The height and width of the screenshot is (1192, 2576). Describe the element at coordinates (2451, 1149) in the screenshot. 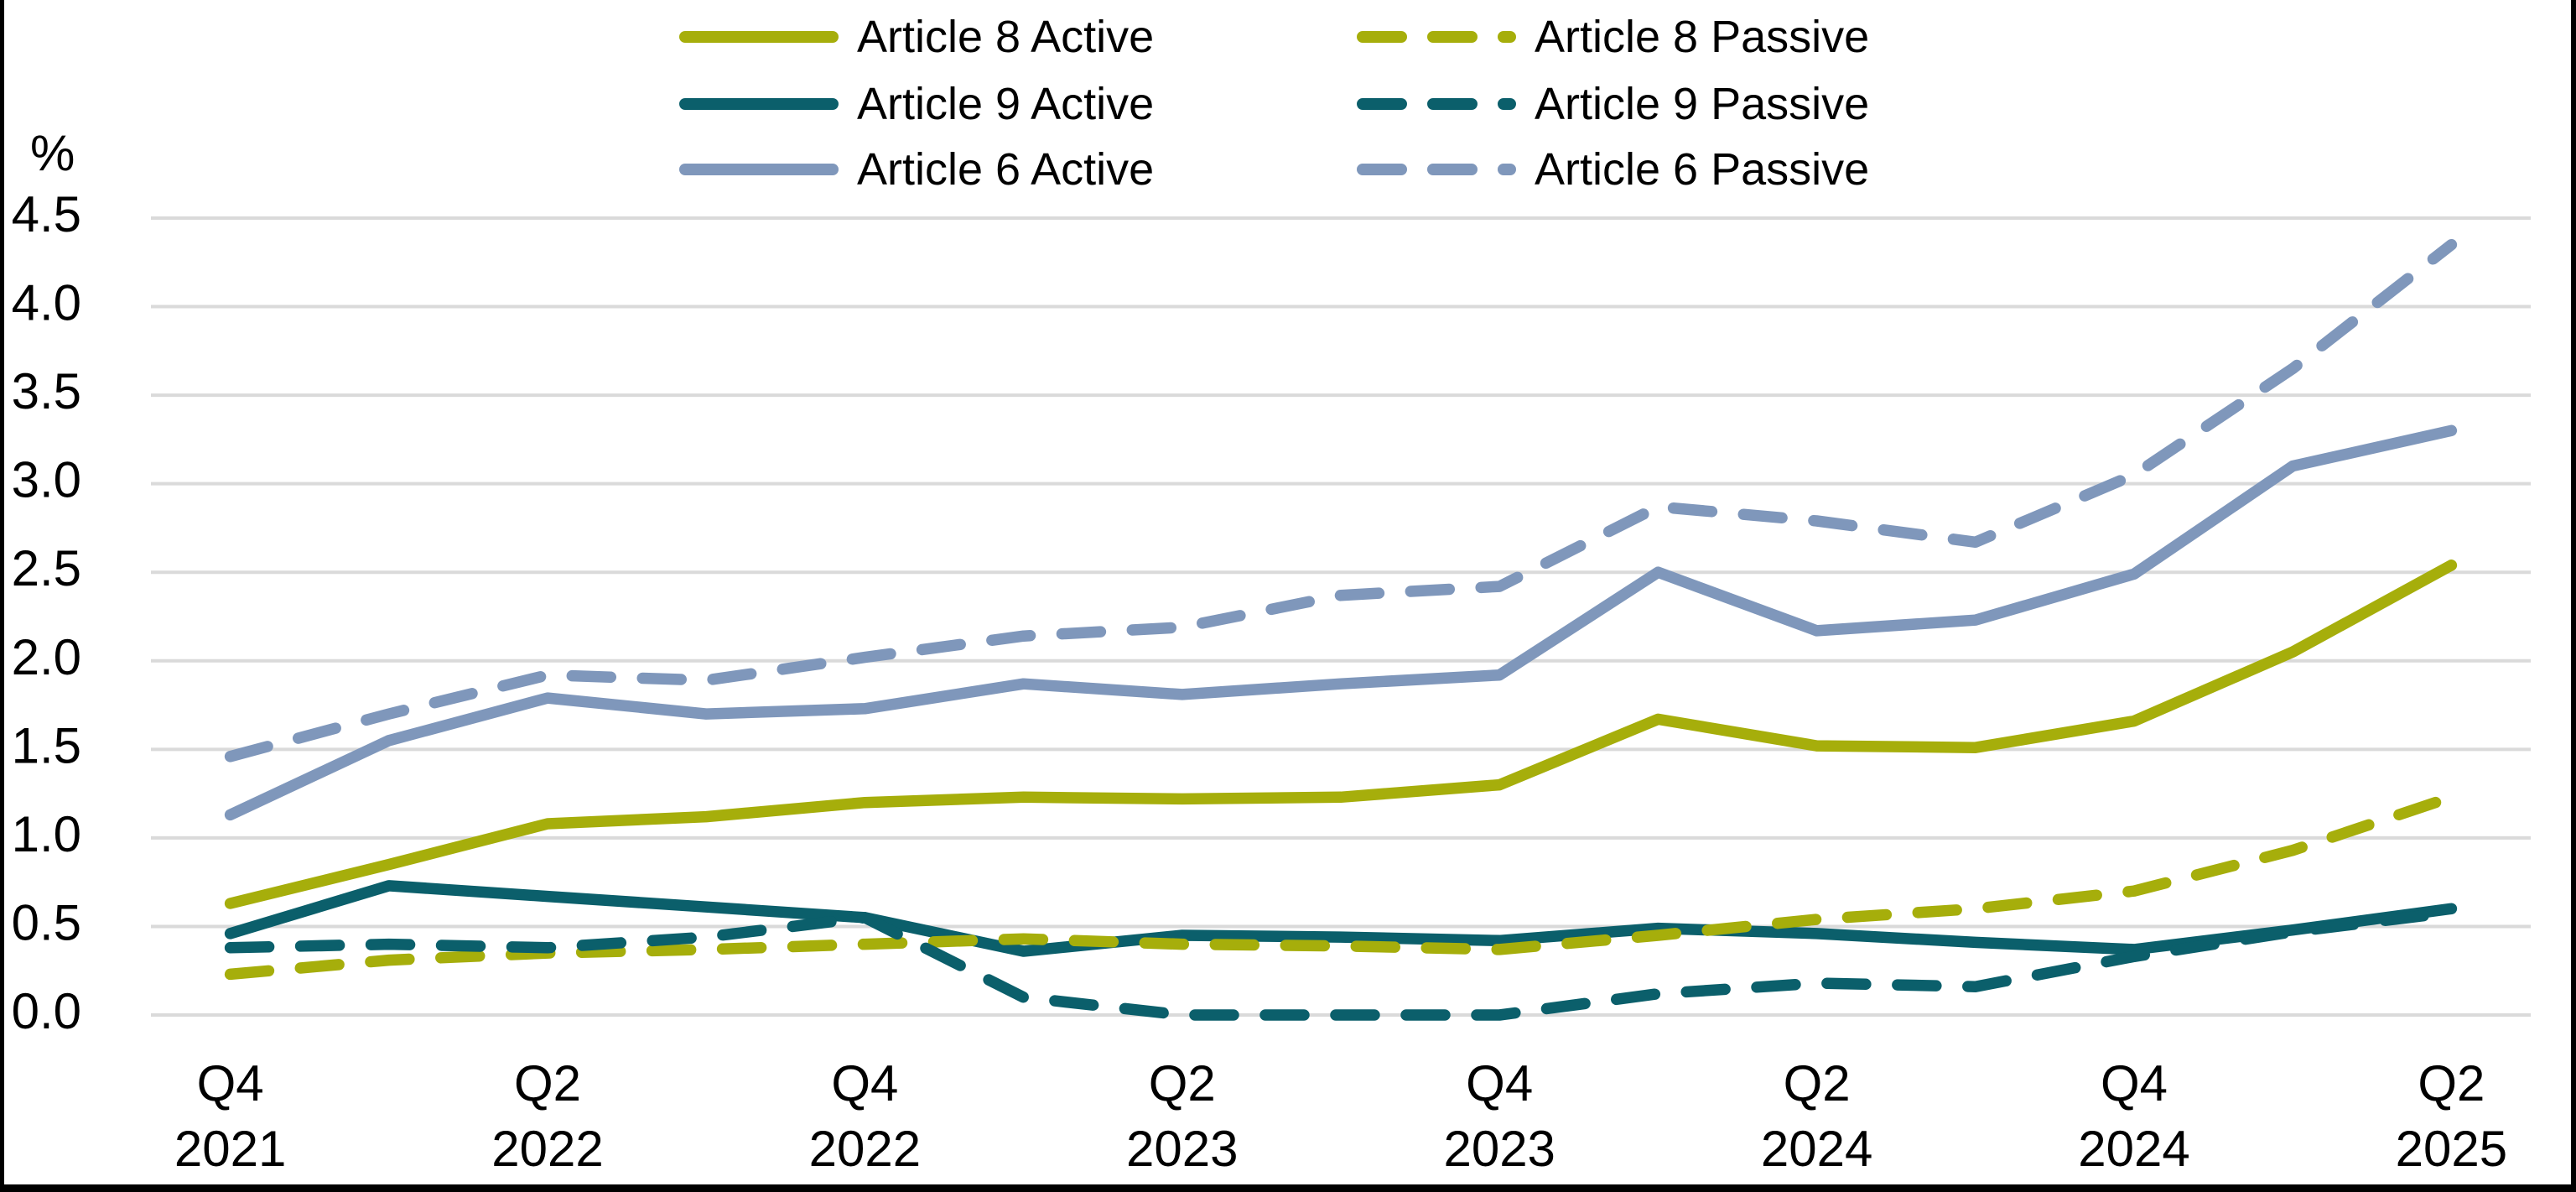

I see `x-axis-tick-label-year: 2025` at that location.